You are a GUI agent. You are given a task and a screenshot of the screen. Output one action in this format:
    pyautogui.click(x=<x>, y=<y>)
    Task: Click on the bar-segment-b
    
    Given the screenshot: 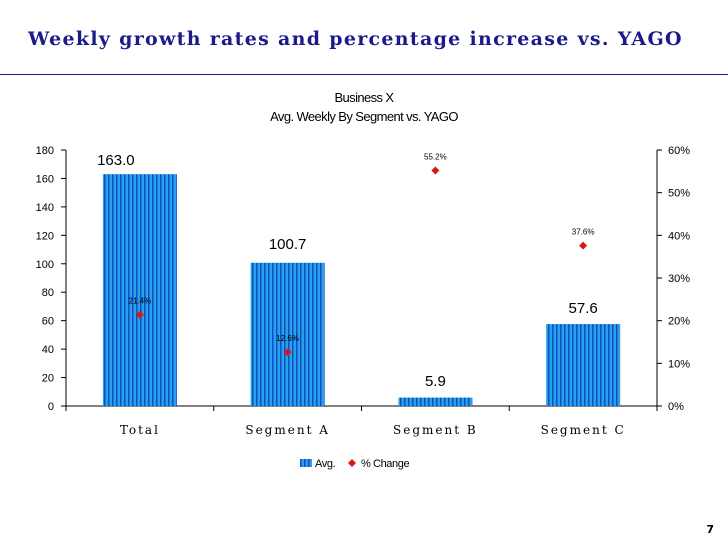 What is the action you would take?
    pyautogui.click(x=435, y=401)
    